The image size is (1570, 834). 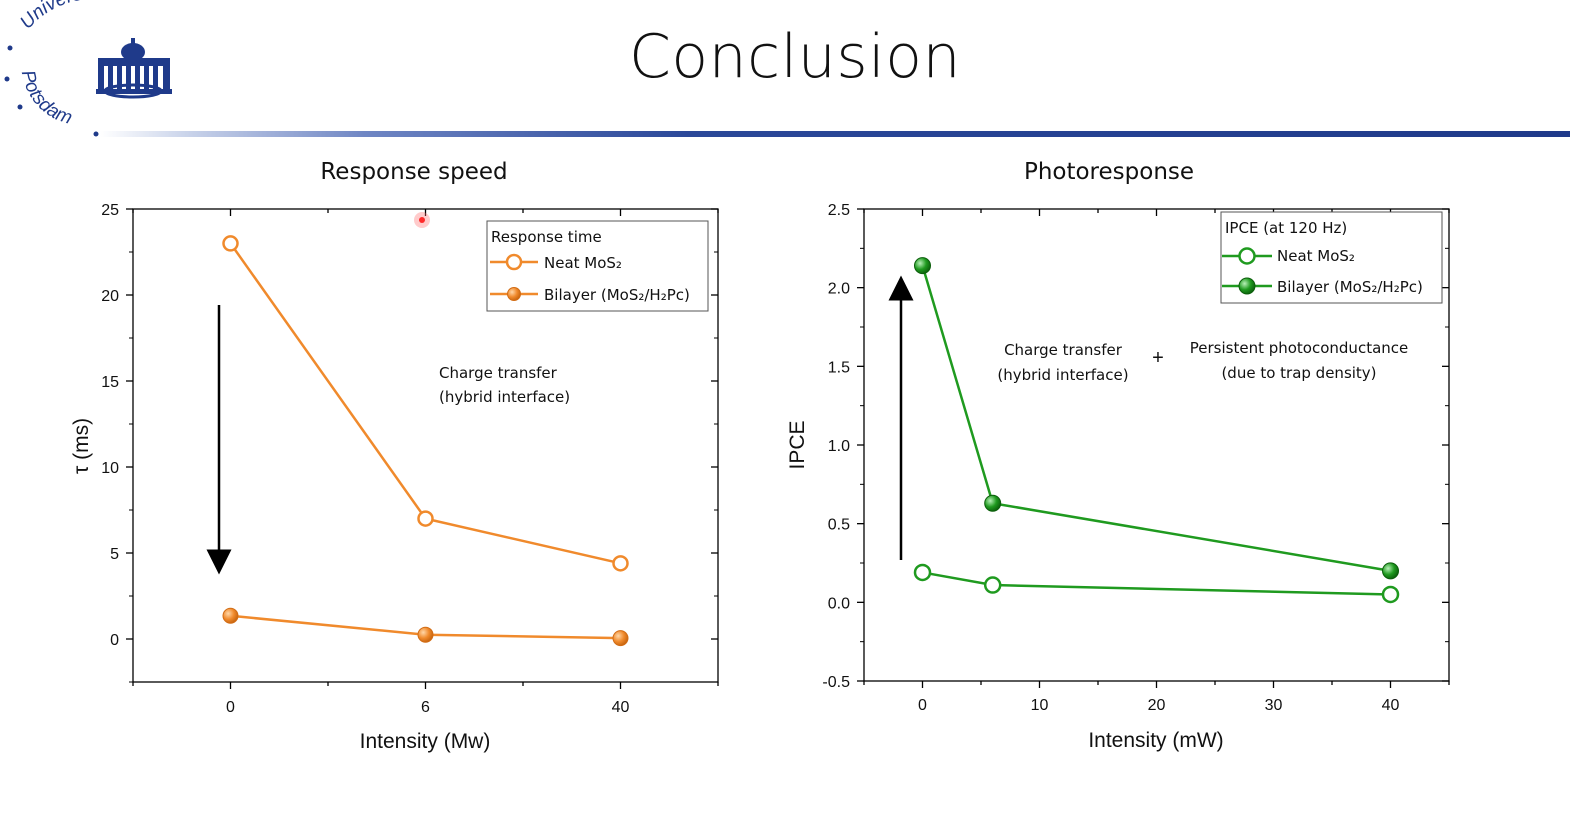 What do you see at coordinates (110, 468) in the screenshot?
I see `y-tick-label: 10` at bounding box center [110, 468].